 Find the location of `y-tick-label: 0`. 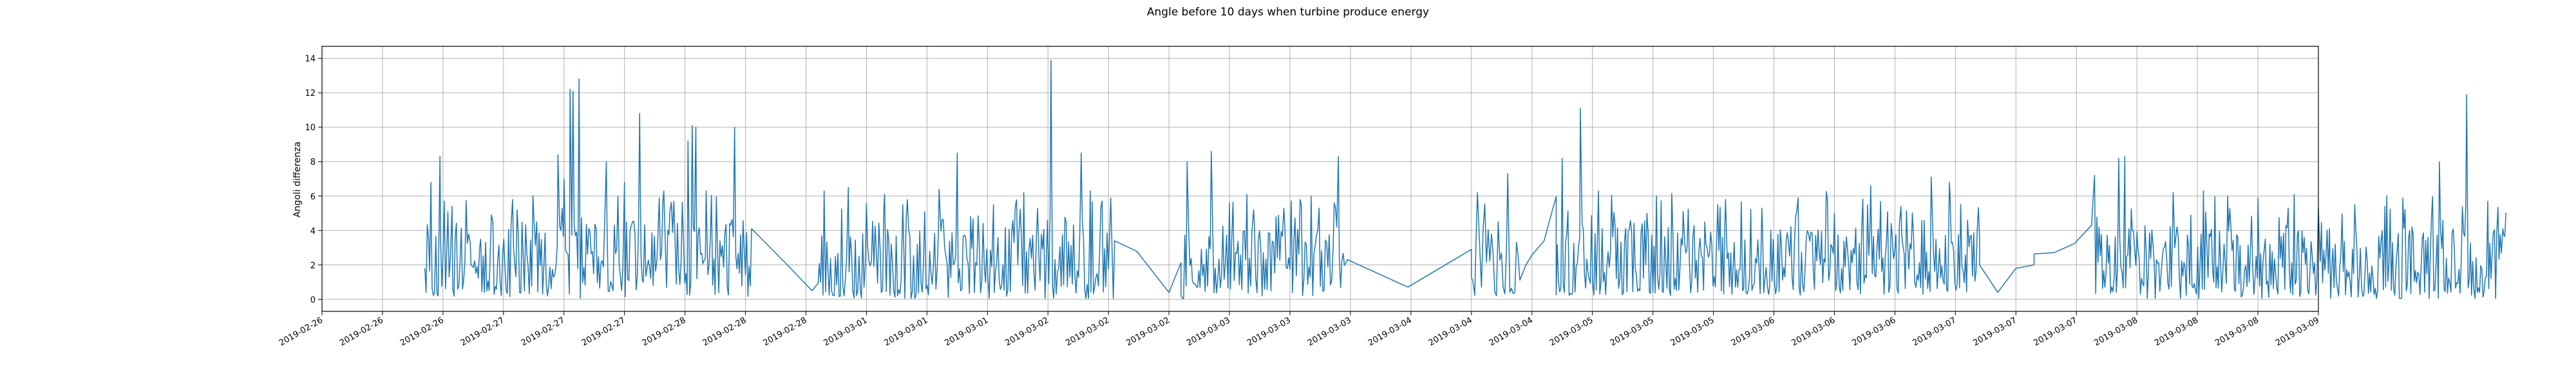

y-tick-label: 0 is located at coordinates (313, 300).